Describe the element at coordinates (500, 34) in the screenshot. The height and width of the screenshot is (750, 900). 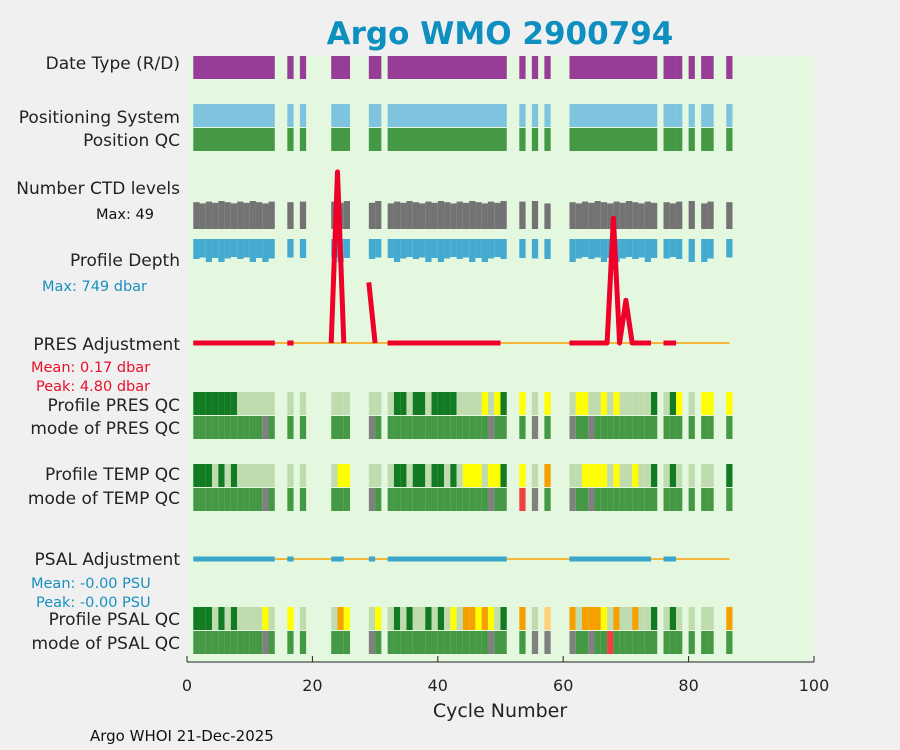
I see `chart-title: Argo WMO 2900794` at that location.